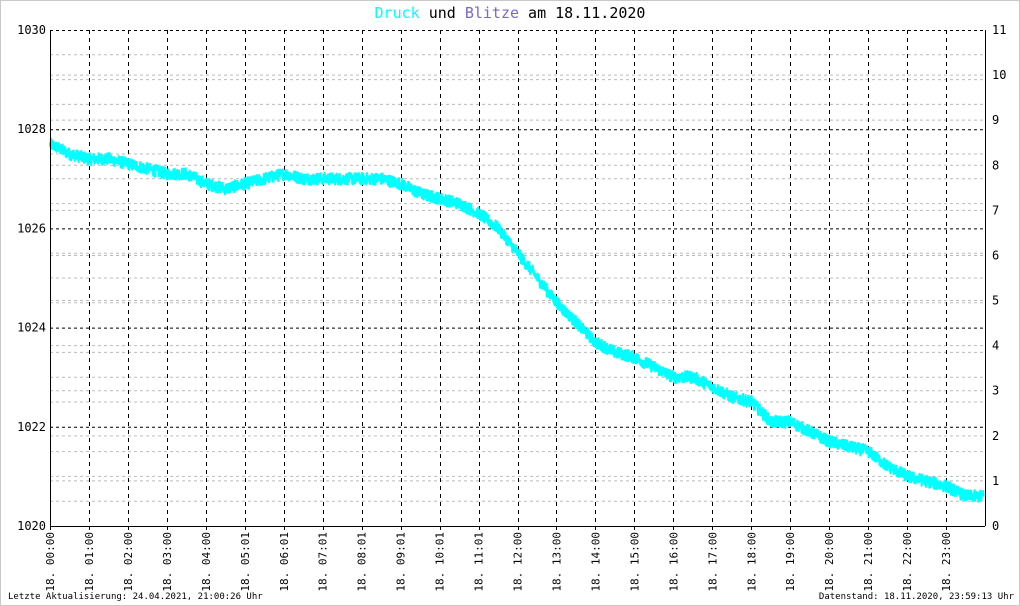 Image resolution: width=1020 pixels, height=606 pixels. I want to click on x-tick-label: 18. 15:00, so click(634, 562).